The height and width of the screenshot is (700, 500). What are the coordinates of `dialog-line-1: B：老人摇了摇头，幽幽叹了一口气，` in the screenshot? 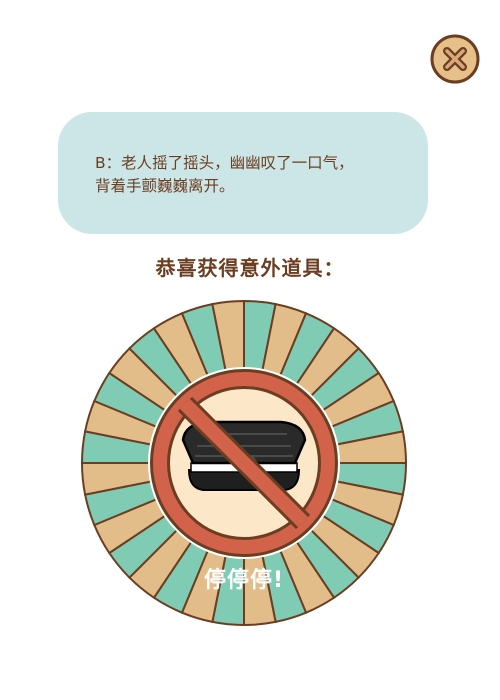 It's located at (224, 163).